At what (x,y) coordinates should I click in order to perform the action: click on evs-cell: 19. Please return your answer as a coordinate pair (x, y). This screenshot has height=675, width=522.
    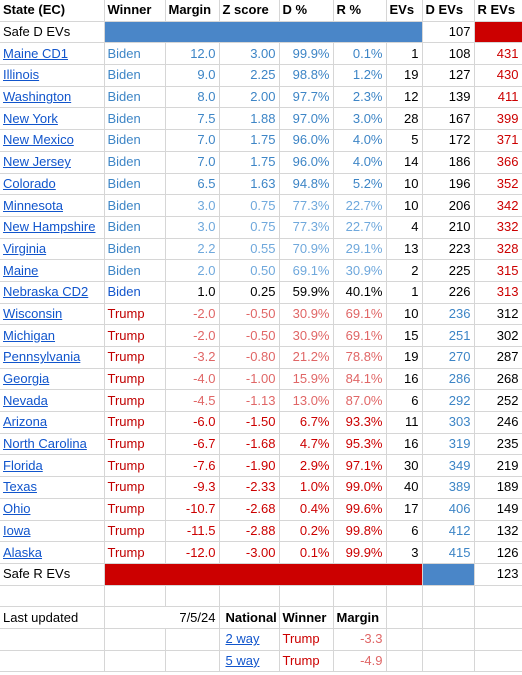
    Looking at the image, I should click on (404, 75).